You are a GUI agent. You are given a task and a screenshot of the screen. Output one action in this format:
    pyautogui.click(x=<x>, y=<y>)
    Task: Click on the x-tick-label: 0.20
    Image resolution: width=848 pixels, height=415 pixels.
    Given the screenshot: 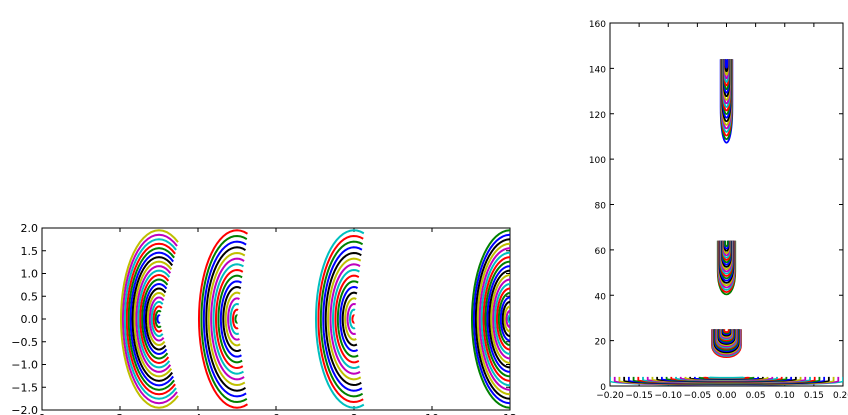 What is the action you would take?
    pyautogui.click(x=840, y=396)
    